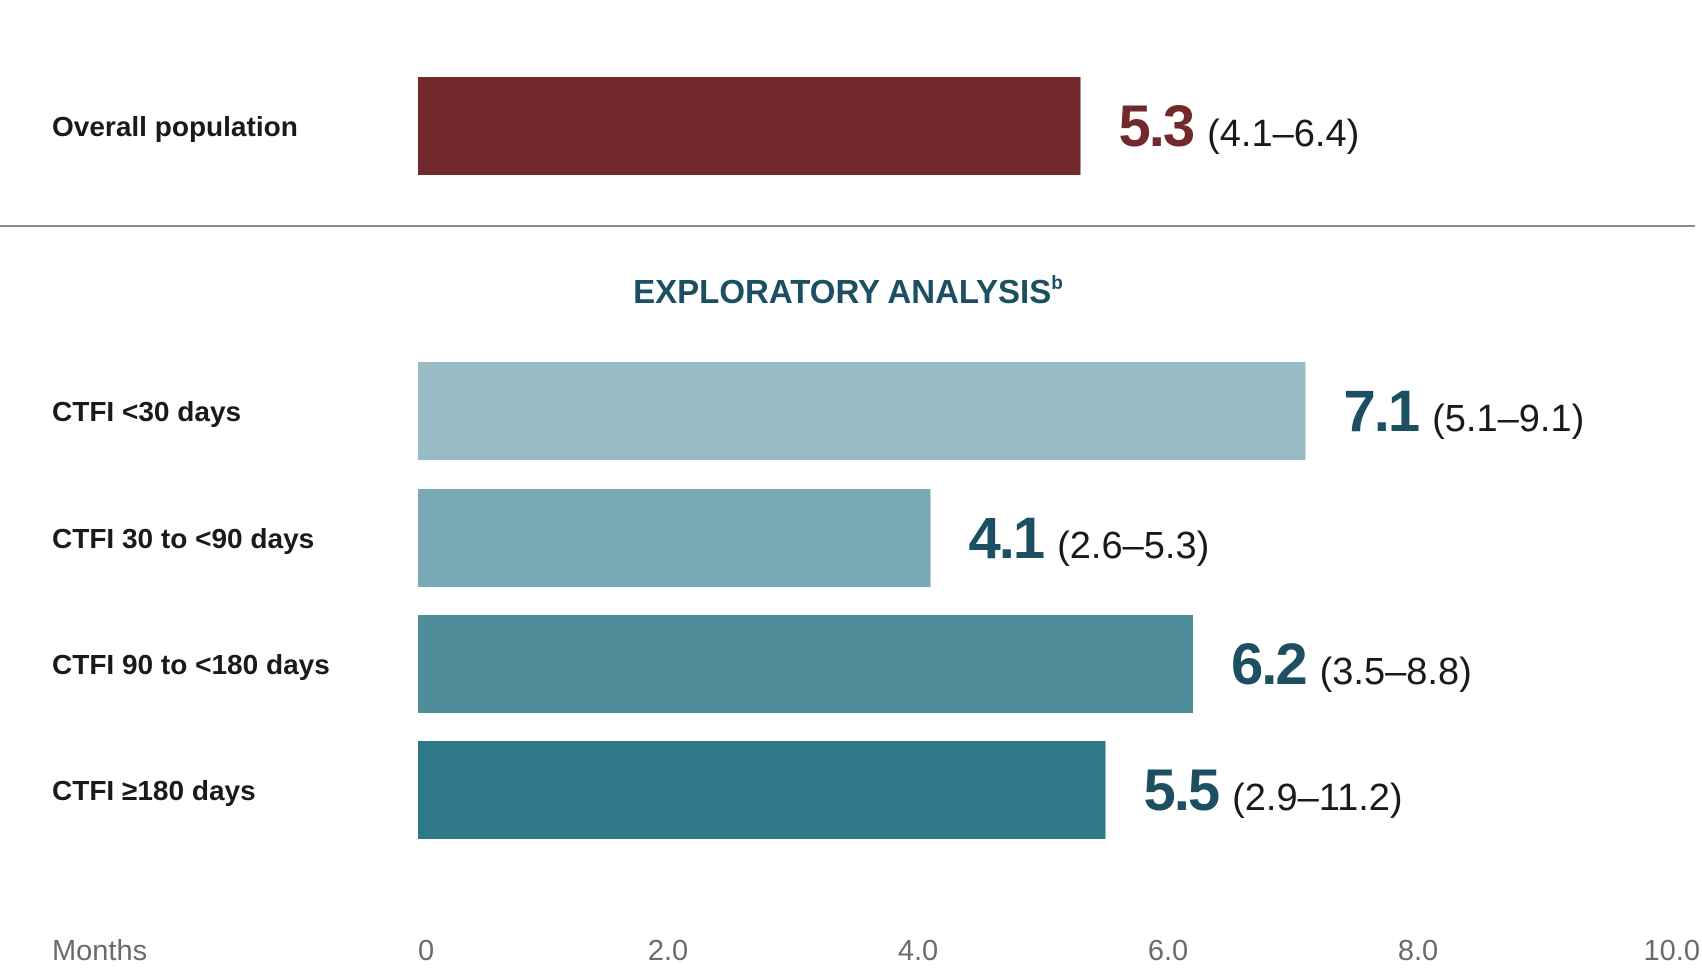  I want to click on category-label: CTFI ≥180 days, so click(154, 790).